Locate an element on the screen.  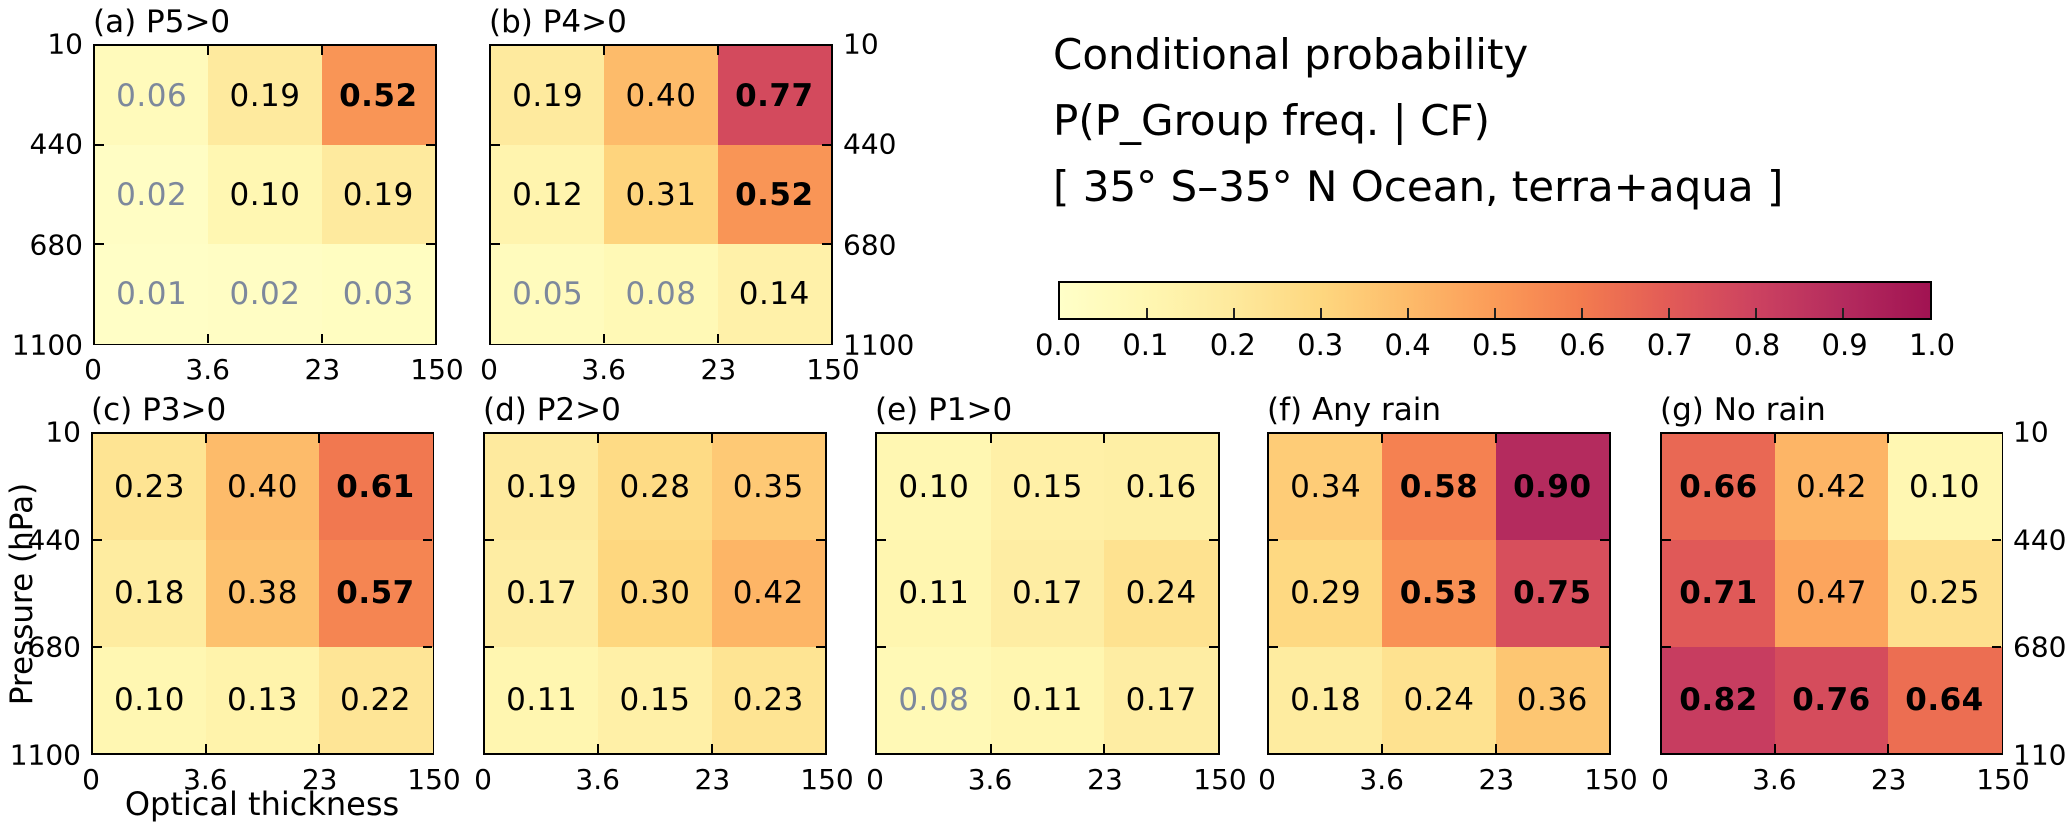
cell-value-c-0-1: 0.40 is located at coordinates (262, 487).